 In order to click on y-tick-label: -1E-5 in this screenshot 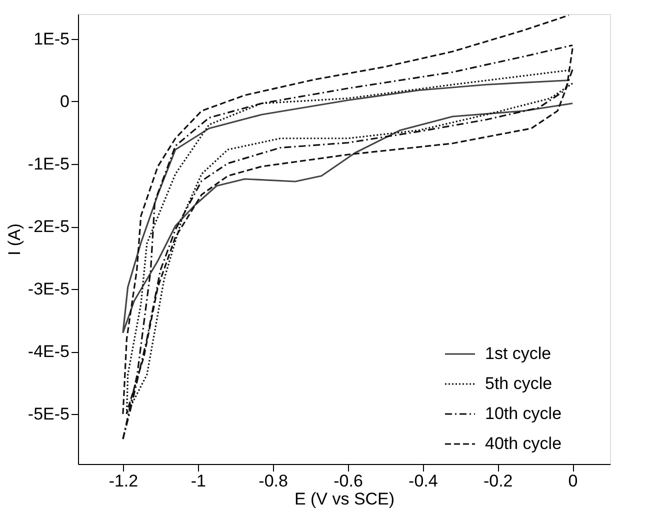, I will do `click(49, 164)`.